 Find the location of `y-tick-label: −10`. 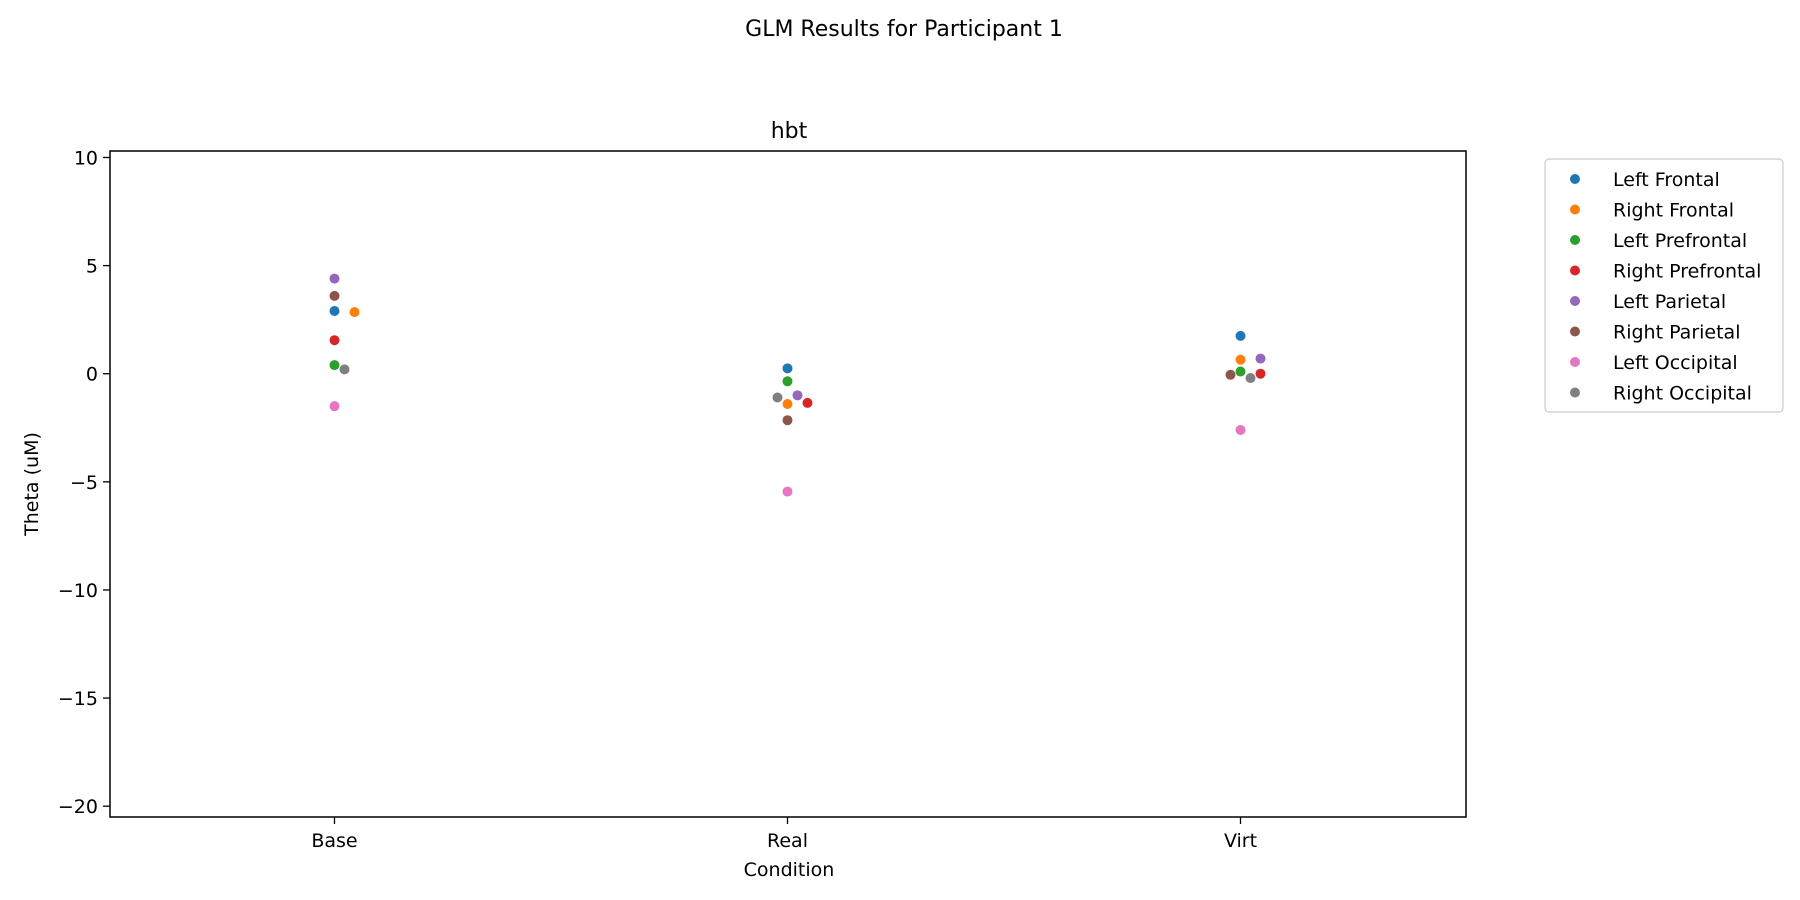

y-tick-label: −10 is located at coordinates (78, 591).